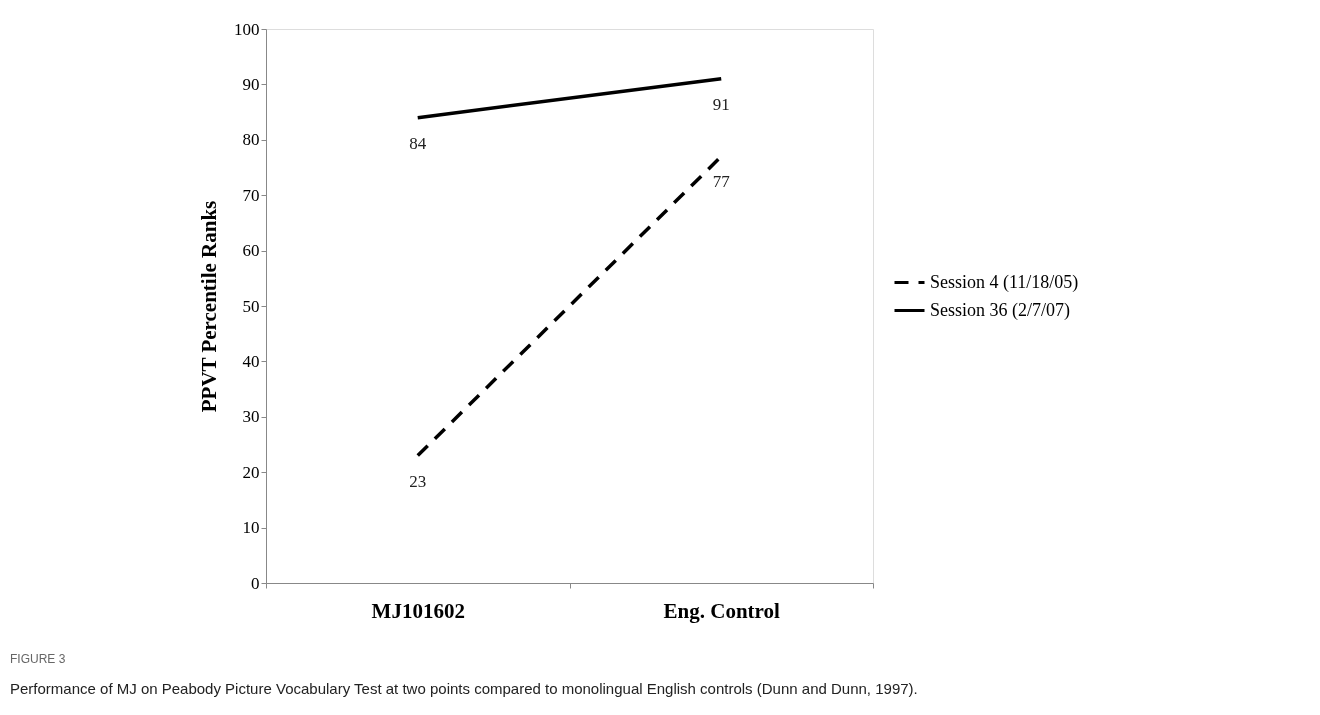 The width and height of the screenshot is (1320, 715). I want to click on y-tick-label: 60, so click(251, 251).